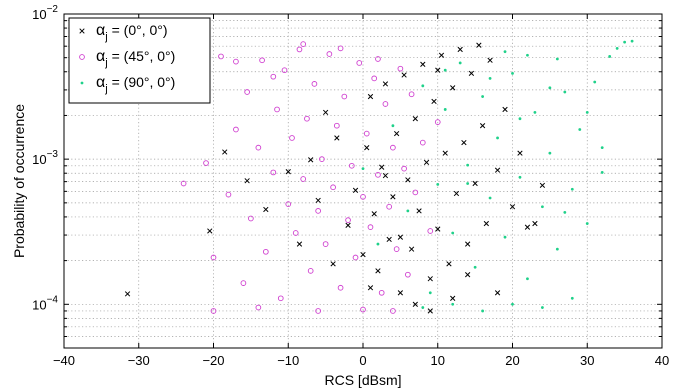  I want to click on legend-label: αj = (45°, 0°), so click(135, 58).